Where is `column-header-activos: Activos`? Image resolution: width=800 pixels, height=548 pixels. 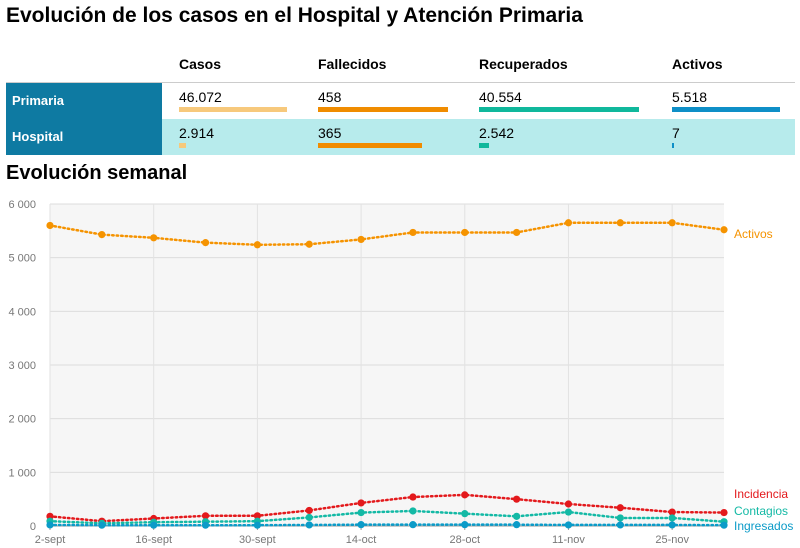
column-header-activos: Activos is located at coordinates (697, 64).